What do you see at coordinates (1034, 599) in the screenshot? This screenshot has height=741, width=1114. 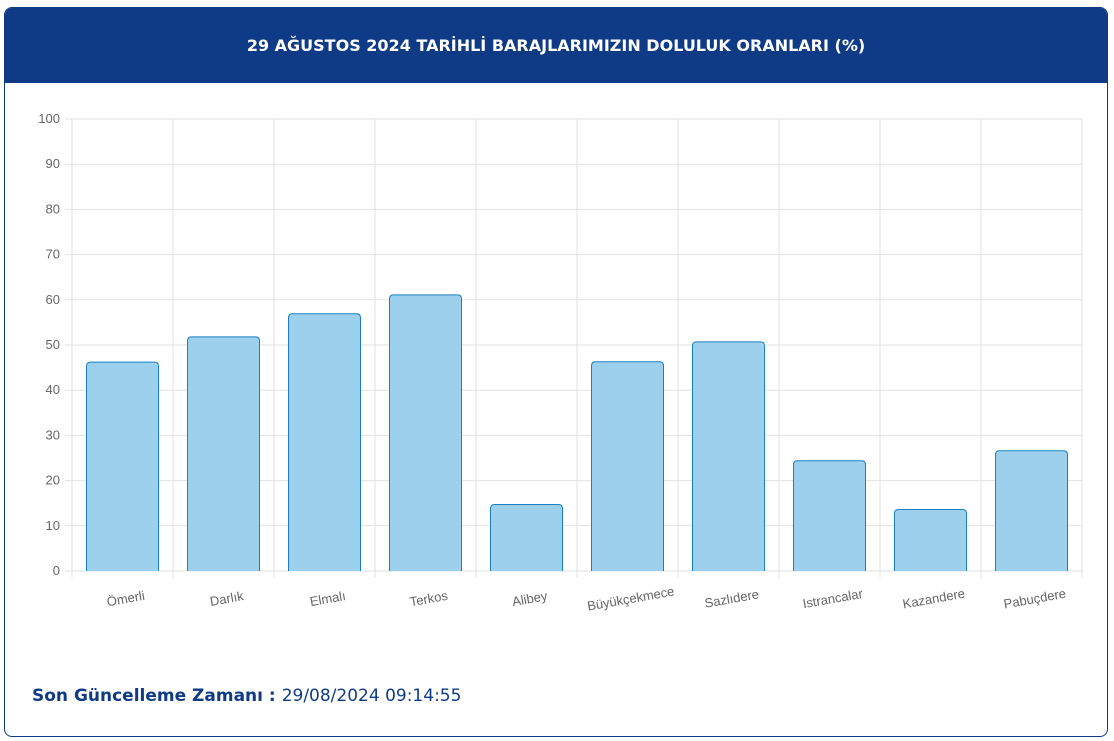 I see `x-tick-label: Pabuçdere` at bounding box center [1034, 599].